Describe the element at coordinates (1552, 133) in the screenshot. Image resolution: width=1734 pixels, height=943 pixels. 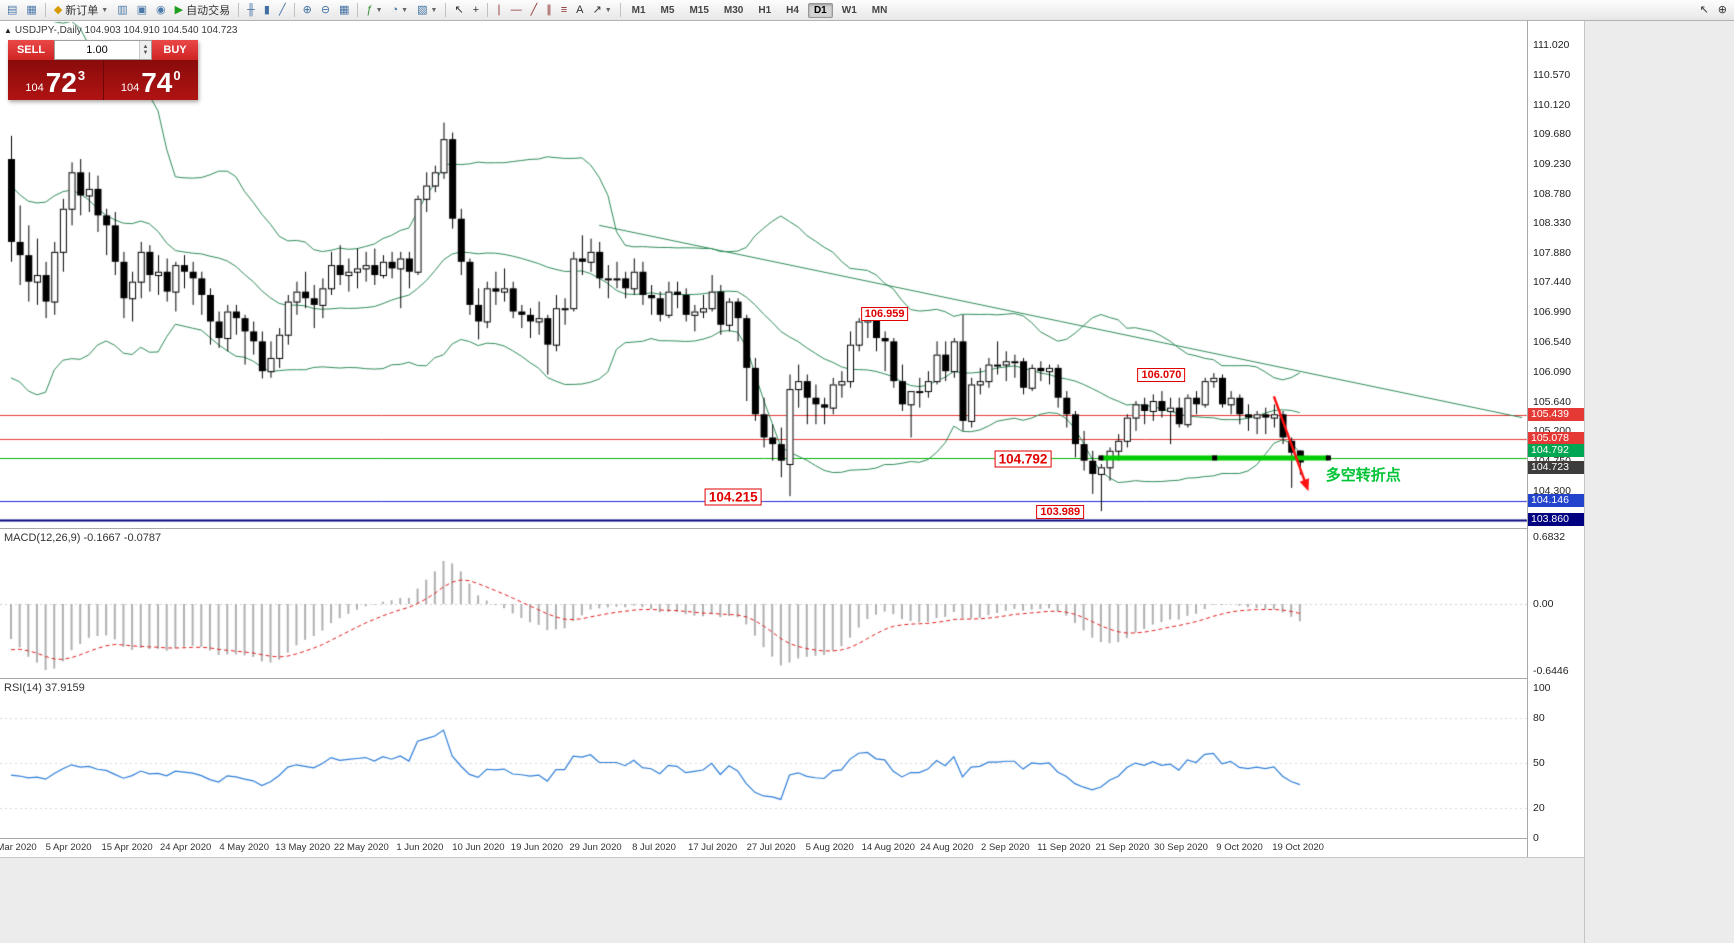
I see `price-axis-label: 109.680` at that location.